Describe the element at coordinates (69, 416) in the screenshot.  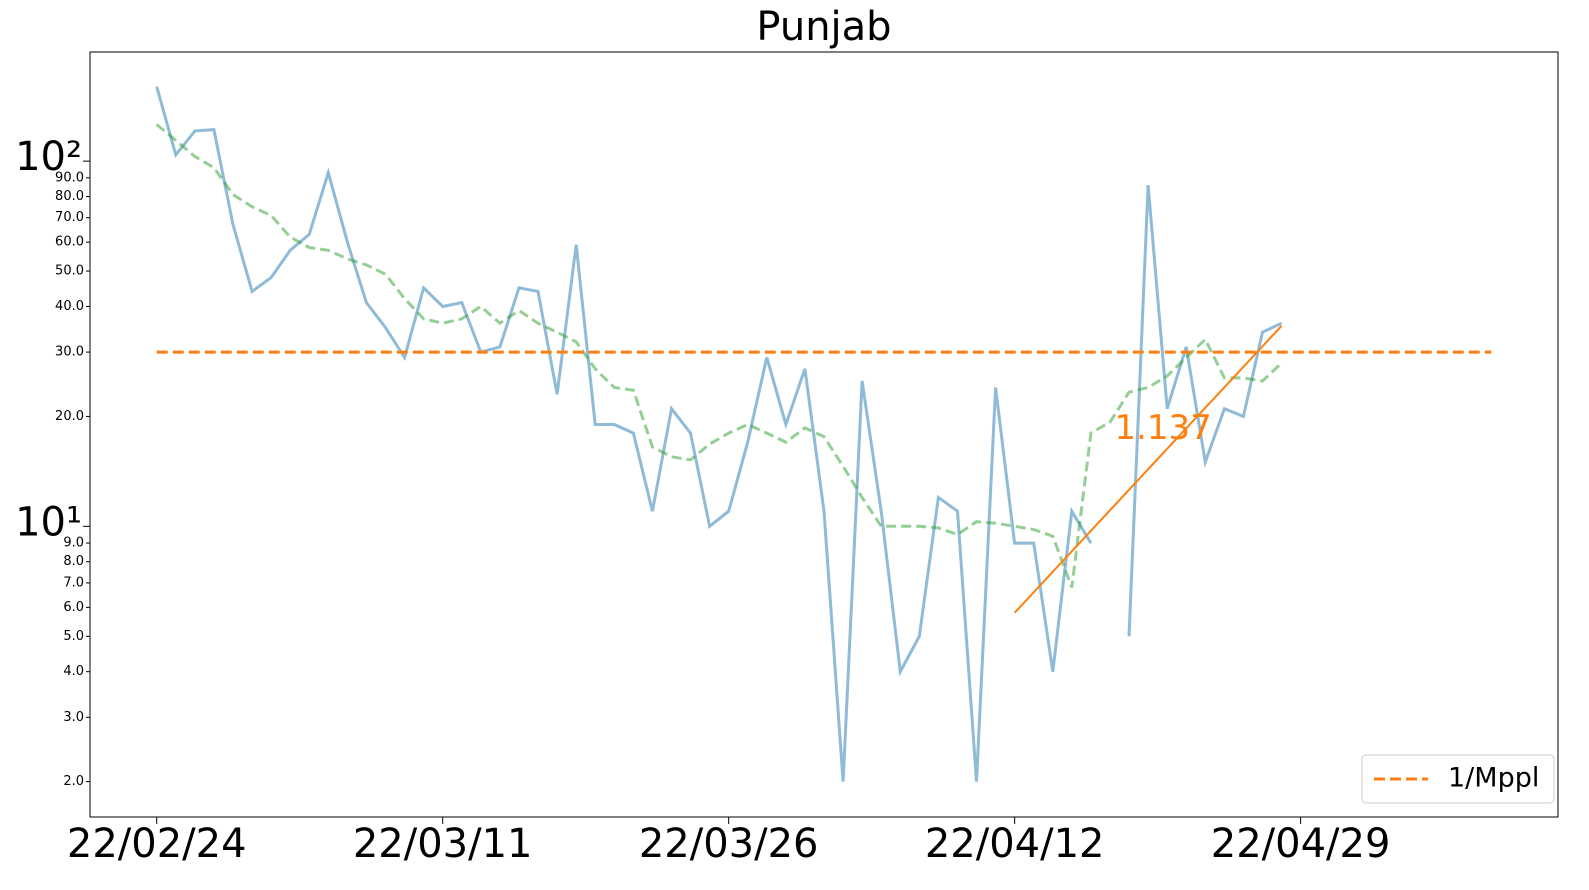
I see `y-tick-label: 20.0` at that location.